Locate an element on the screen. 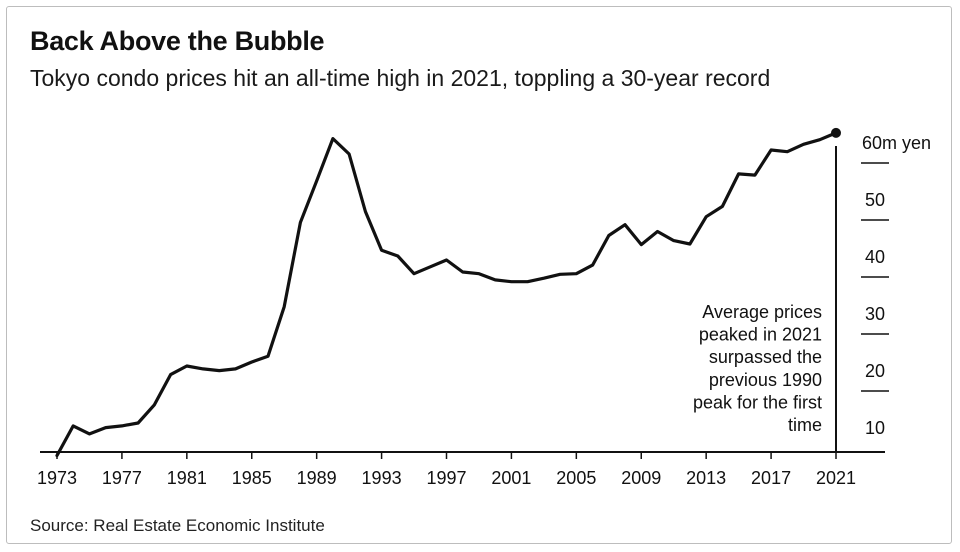 The width and height of the screenshot is (960, 552). x-tick-label: 2013 is located at coordinates (706, 478).